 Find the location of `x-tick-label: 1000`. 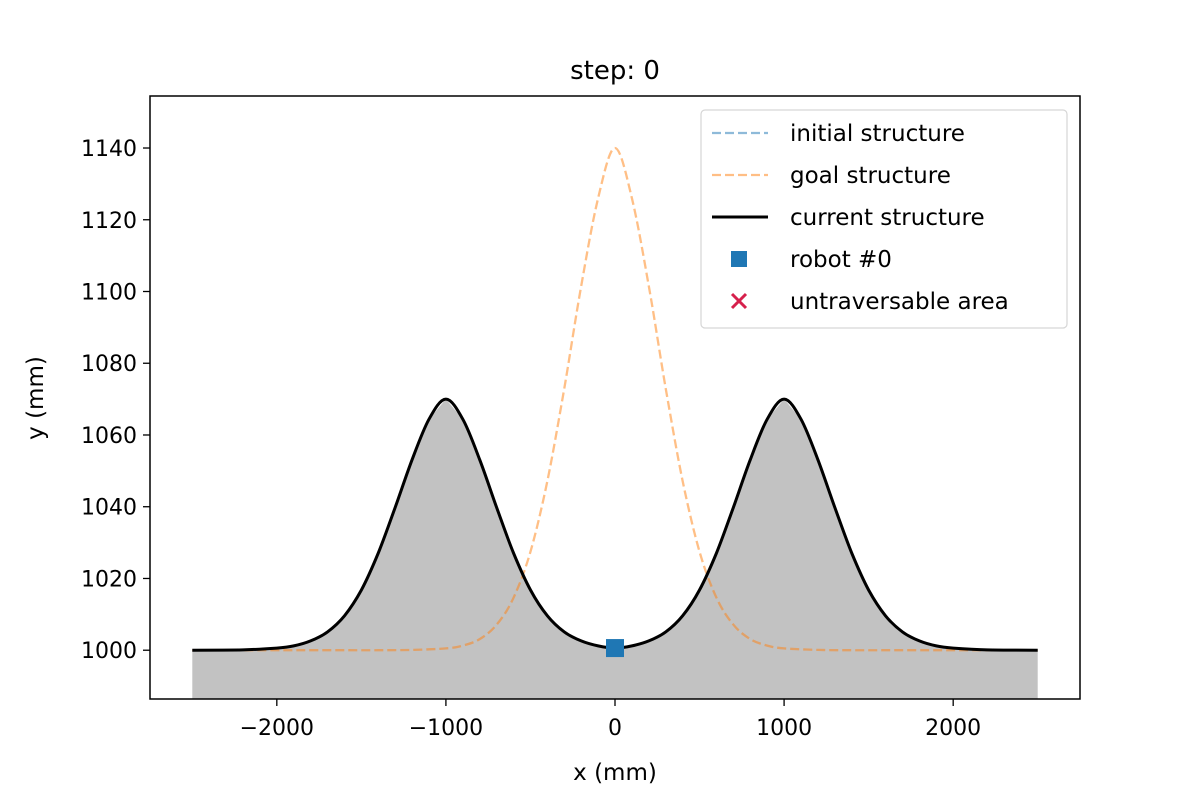

x-tick-label: 1000 is located at coordinates (784, 728).